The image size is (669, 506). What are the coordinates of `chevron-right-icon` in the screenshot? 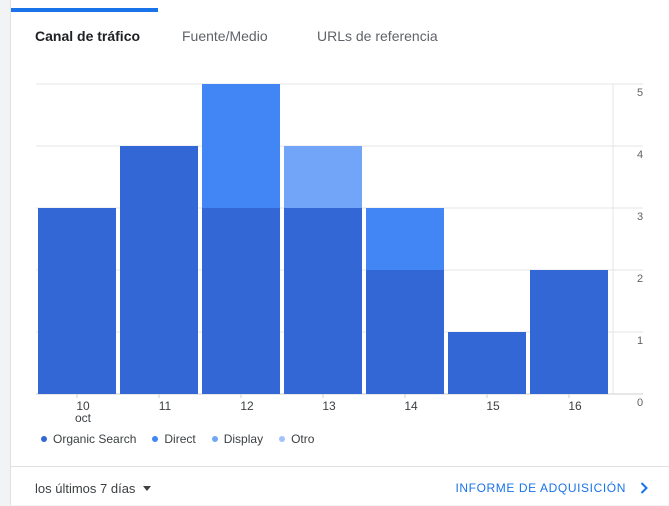 It's located at (644, 488).